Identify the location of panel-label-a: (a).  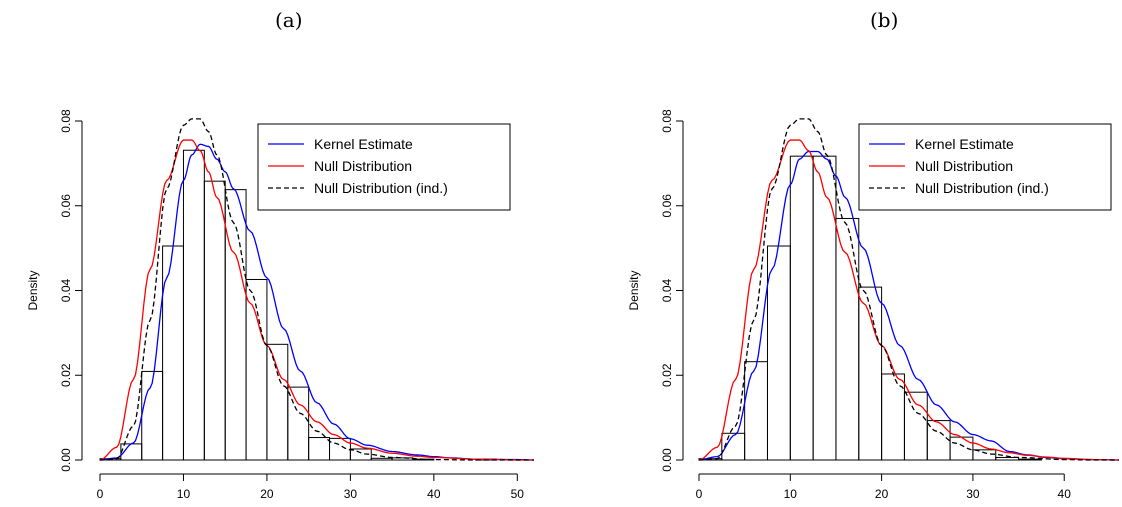
(289, 20).